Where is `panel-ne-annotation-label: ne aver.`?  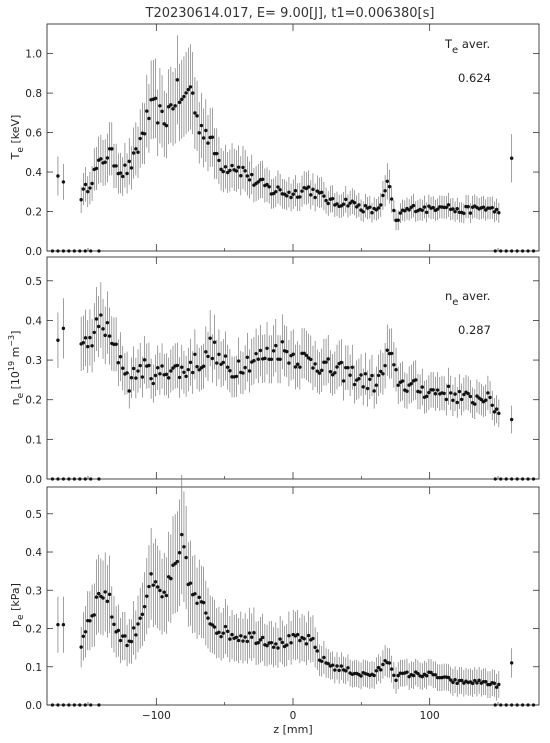 panel-ne-annotation-label: ne aver. is located at coordinates (467, 298).